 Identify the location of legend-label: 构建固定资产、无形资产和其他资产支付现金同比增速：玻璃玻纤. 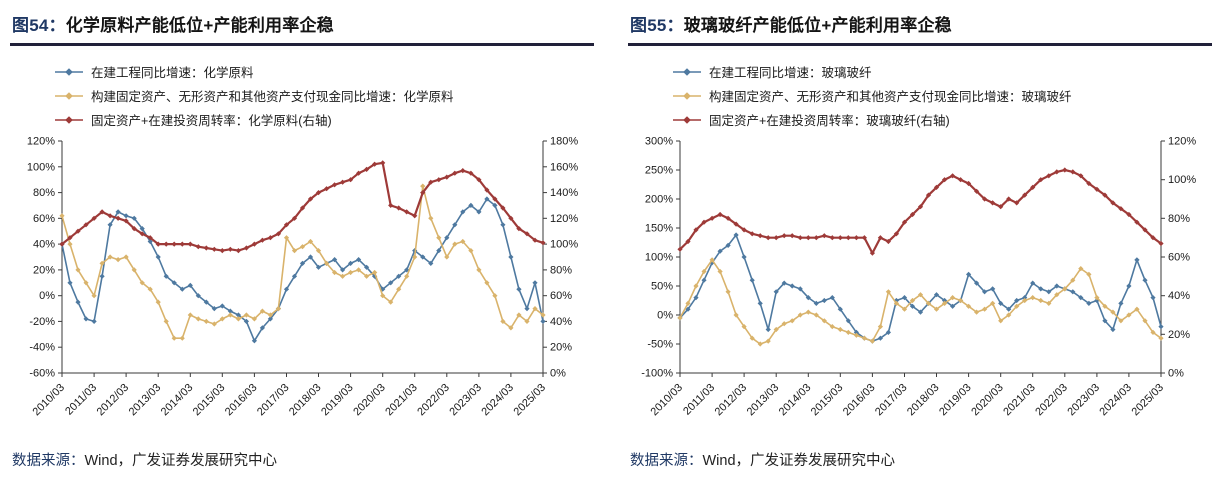
(890, 97).